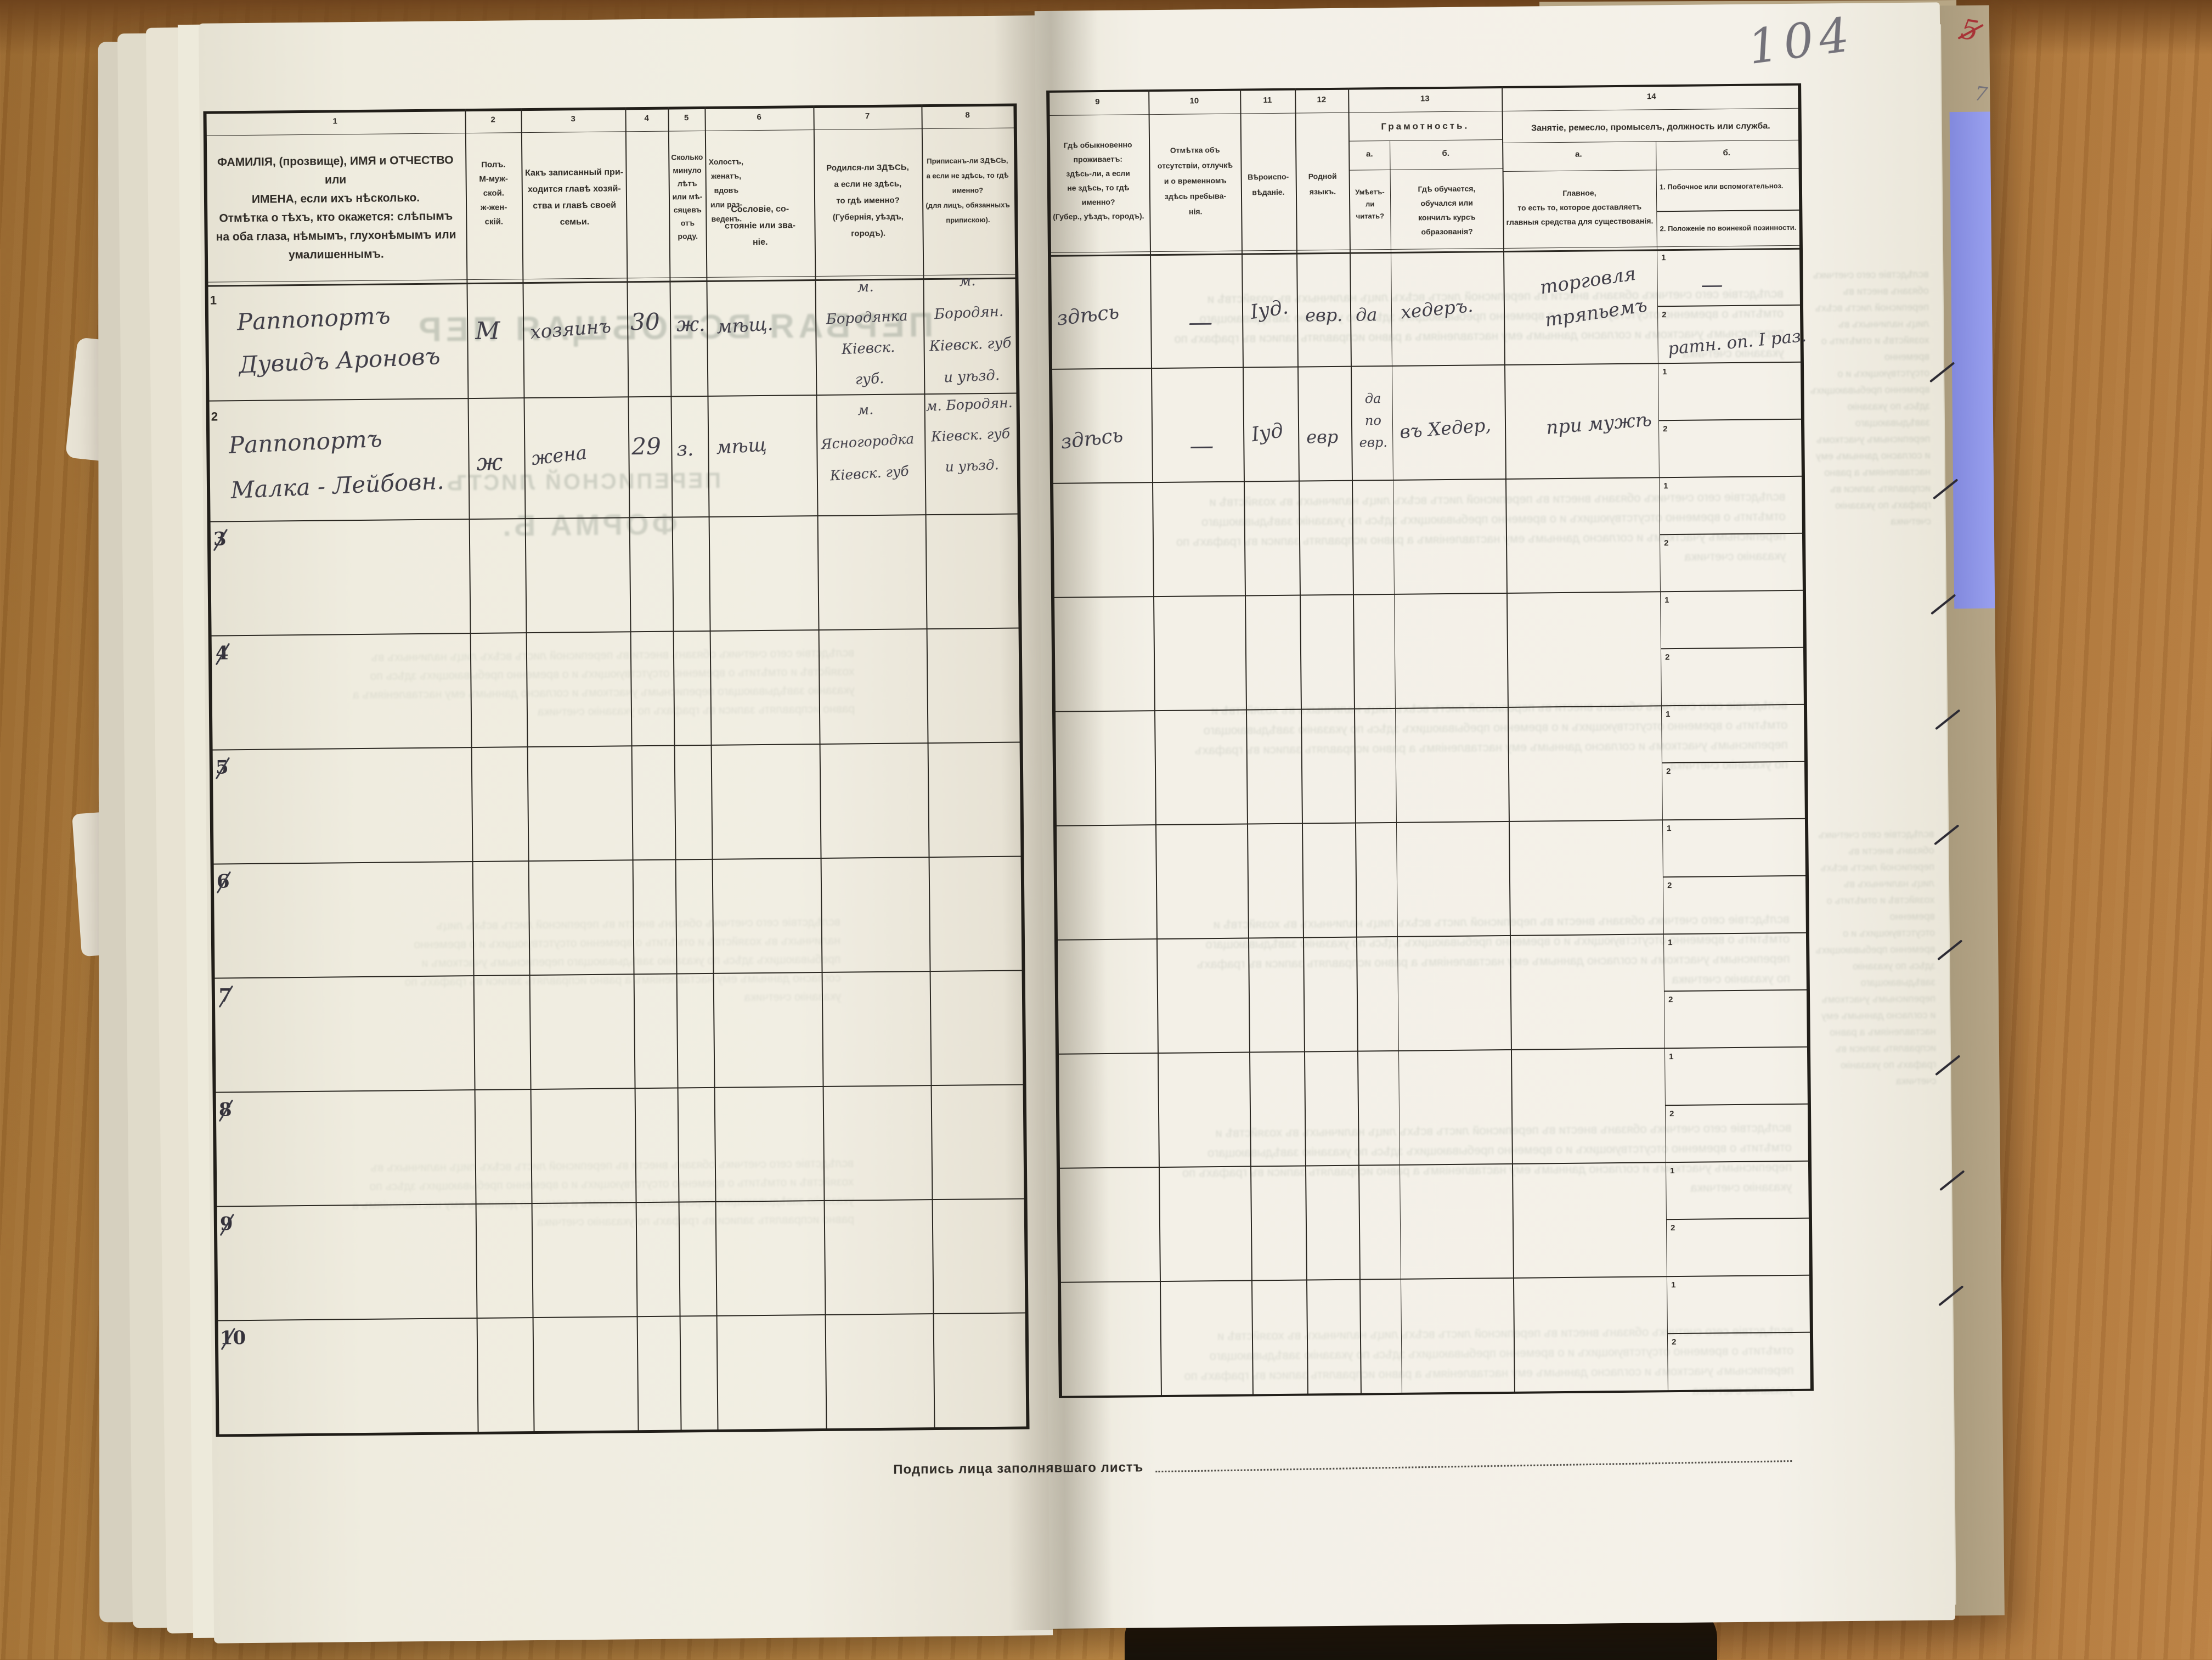  Describe the element at coordinates (1097, 102) in the screenshot. I see `column-number: 9` at that location.